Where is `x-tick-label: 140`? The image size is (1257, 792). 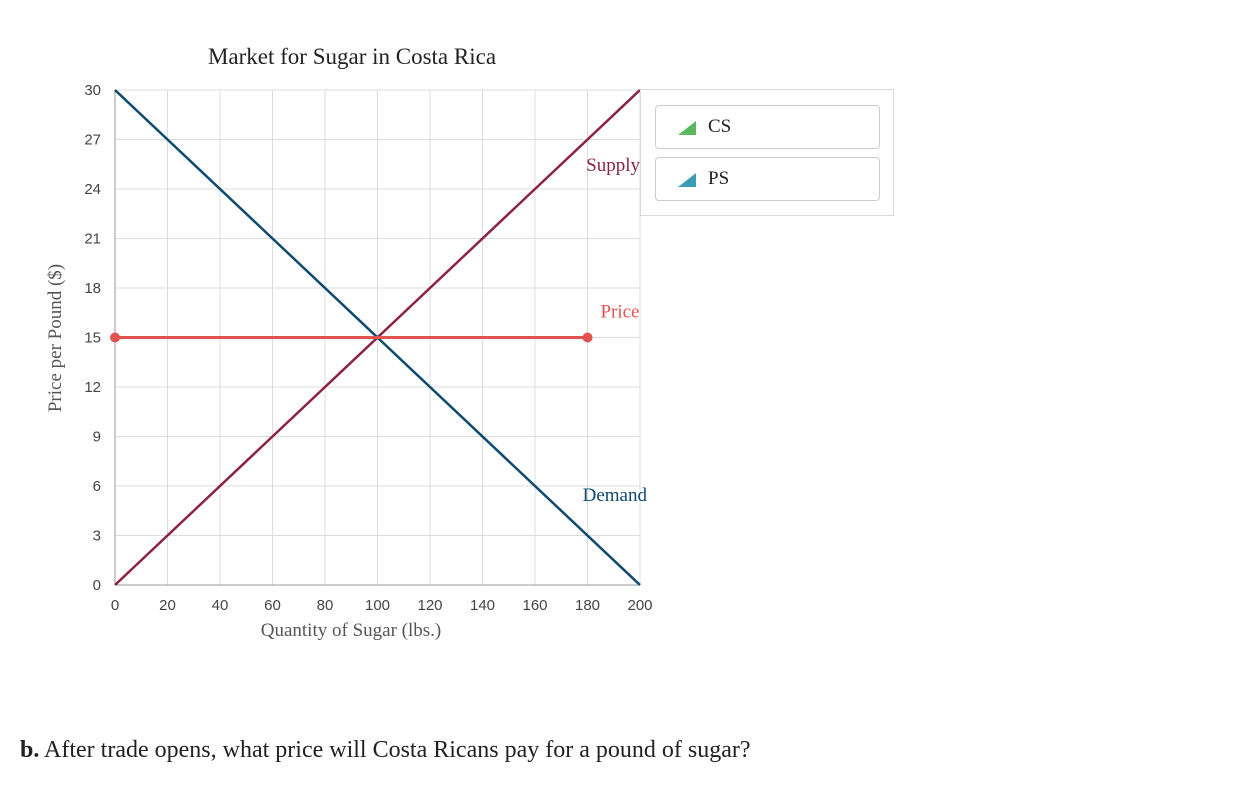 x-tick-label: 140 is located at coordinates (482, 605).